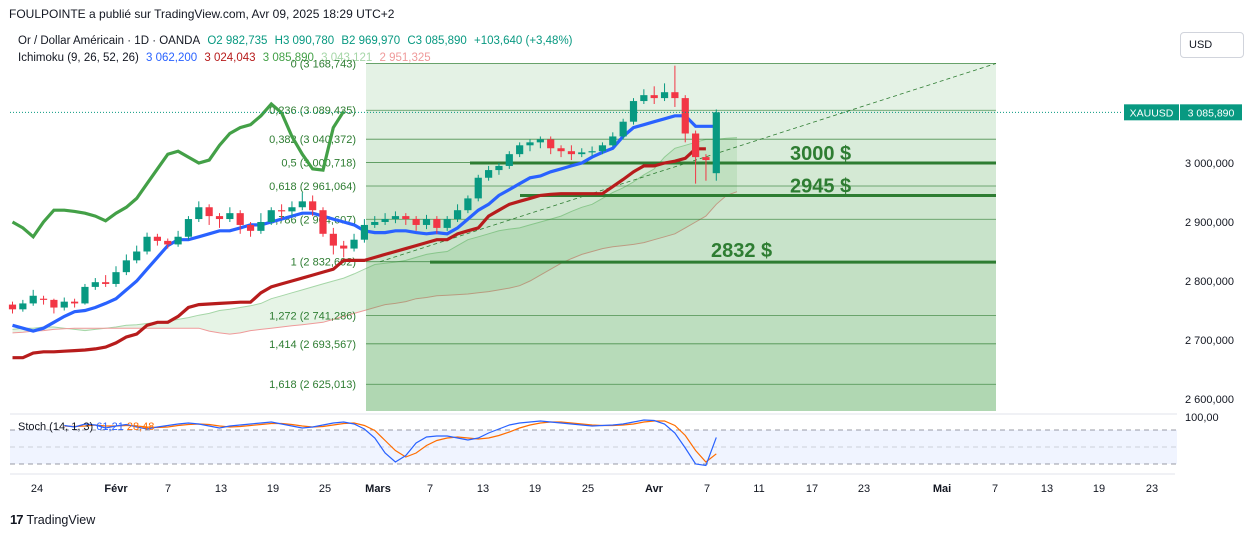 This screenshot has height=537, width=1257. What do you see at coordinates (116, 489) in the screenshot?
I see `time-tick-label: Févr` at bounding box center [116, 489].